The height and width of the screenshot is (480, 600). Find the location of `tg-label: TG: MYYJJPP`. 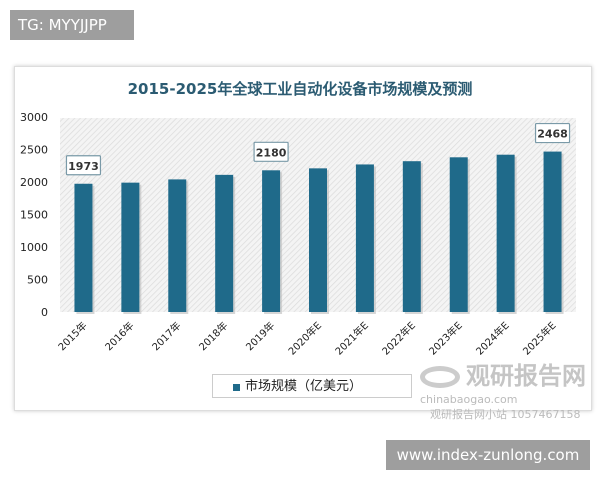

tg-label: TG: MYYJJPP is located at coordinates (72, 25).